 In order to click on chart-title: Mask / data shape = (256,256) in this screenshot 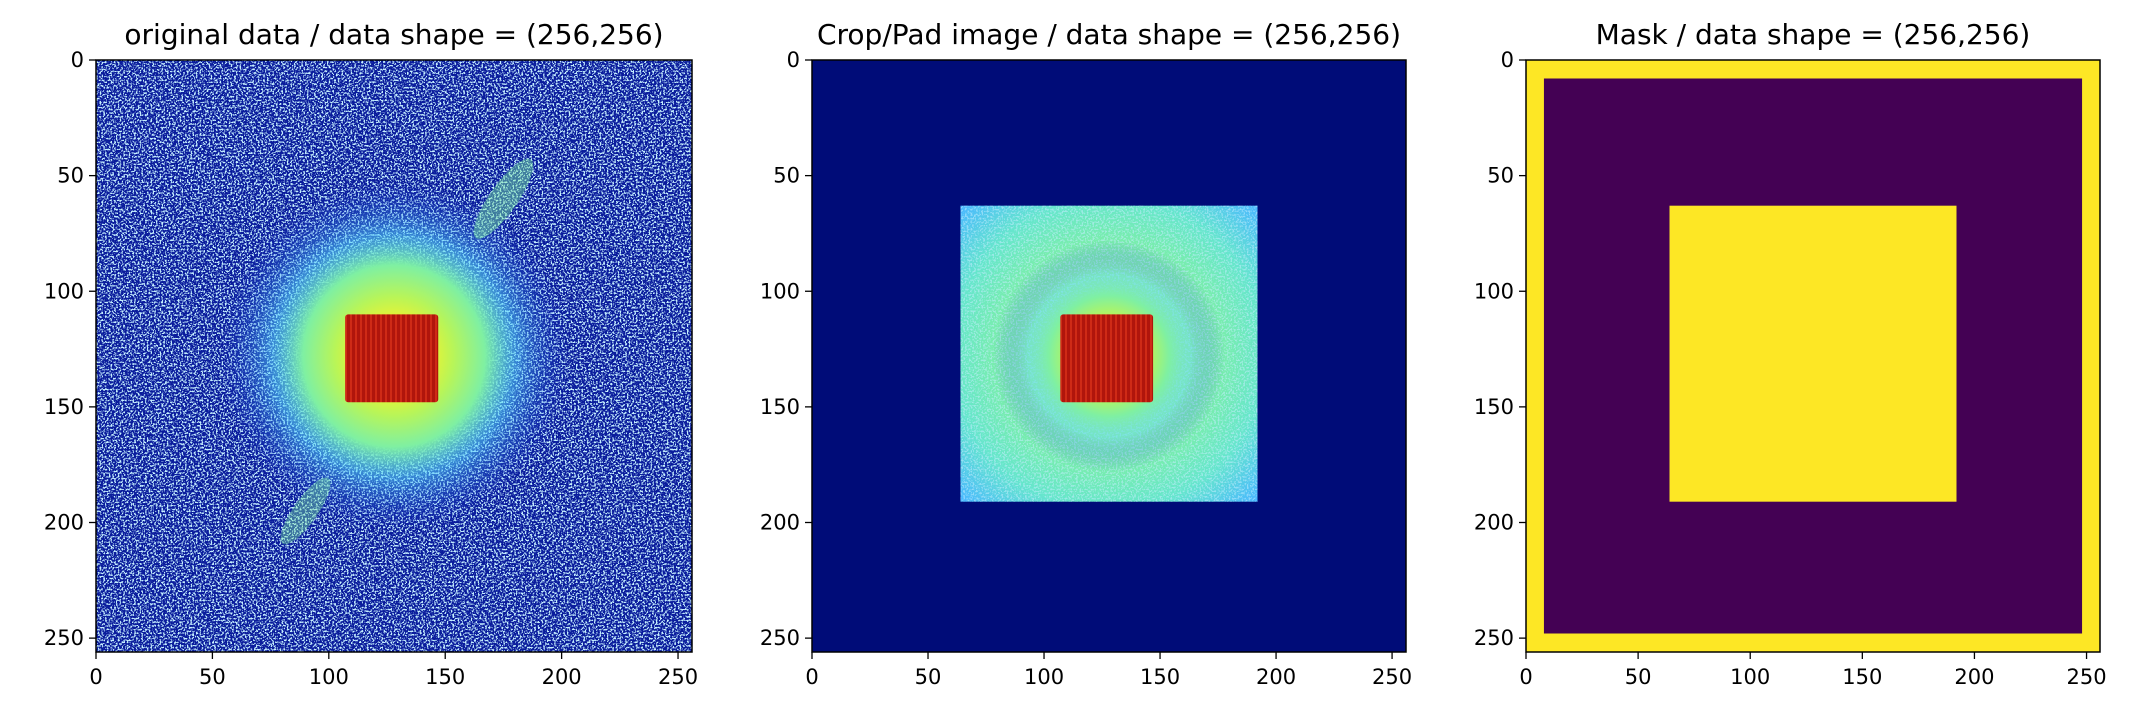, I will do `click(1813, 34)`.